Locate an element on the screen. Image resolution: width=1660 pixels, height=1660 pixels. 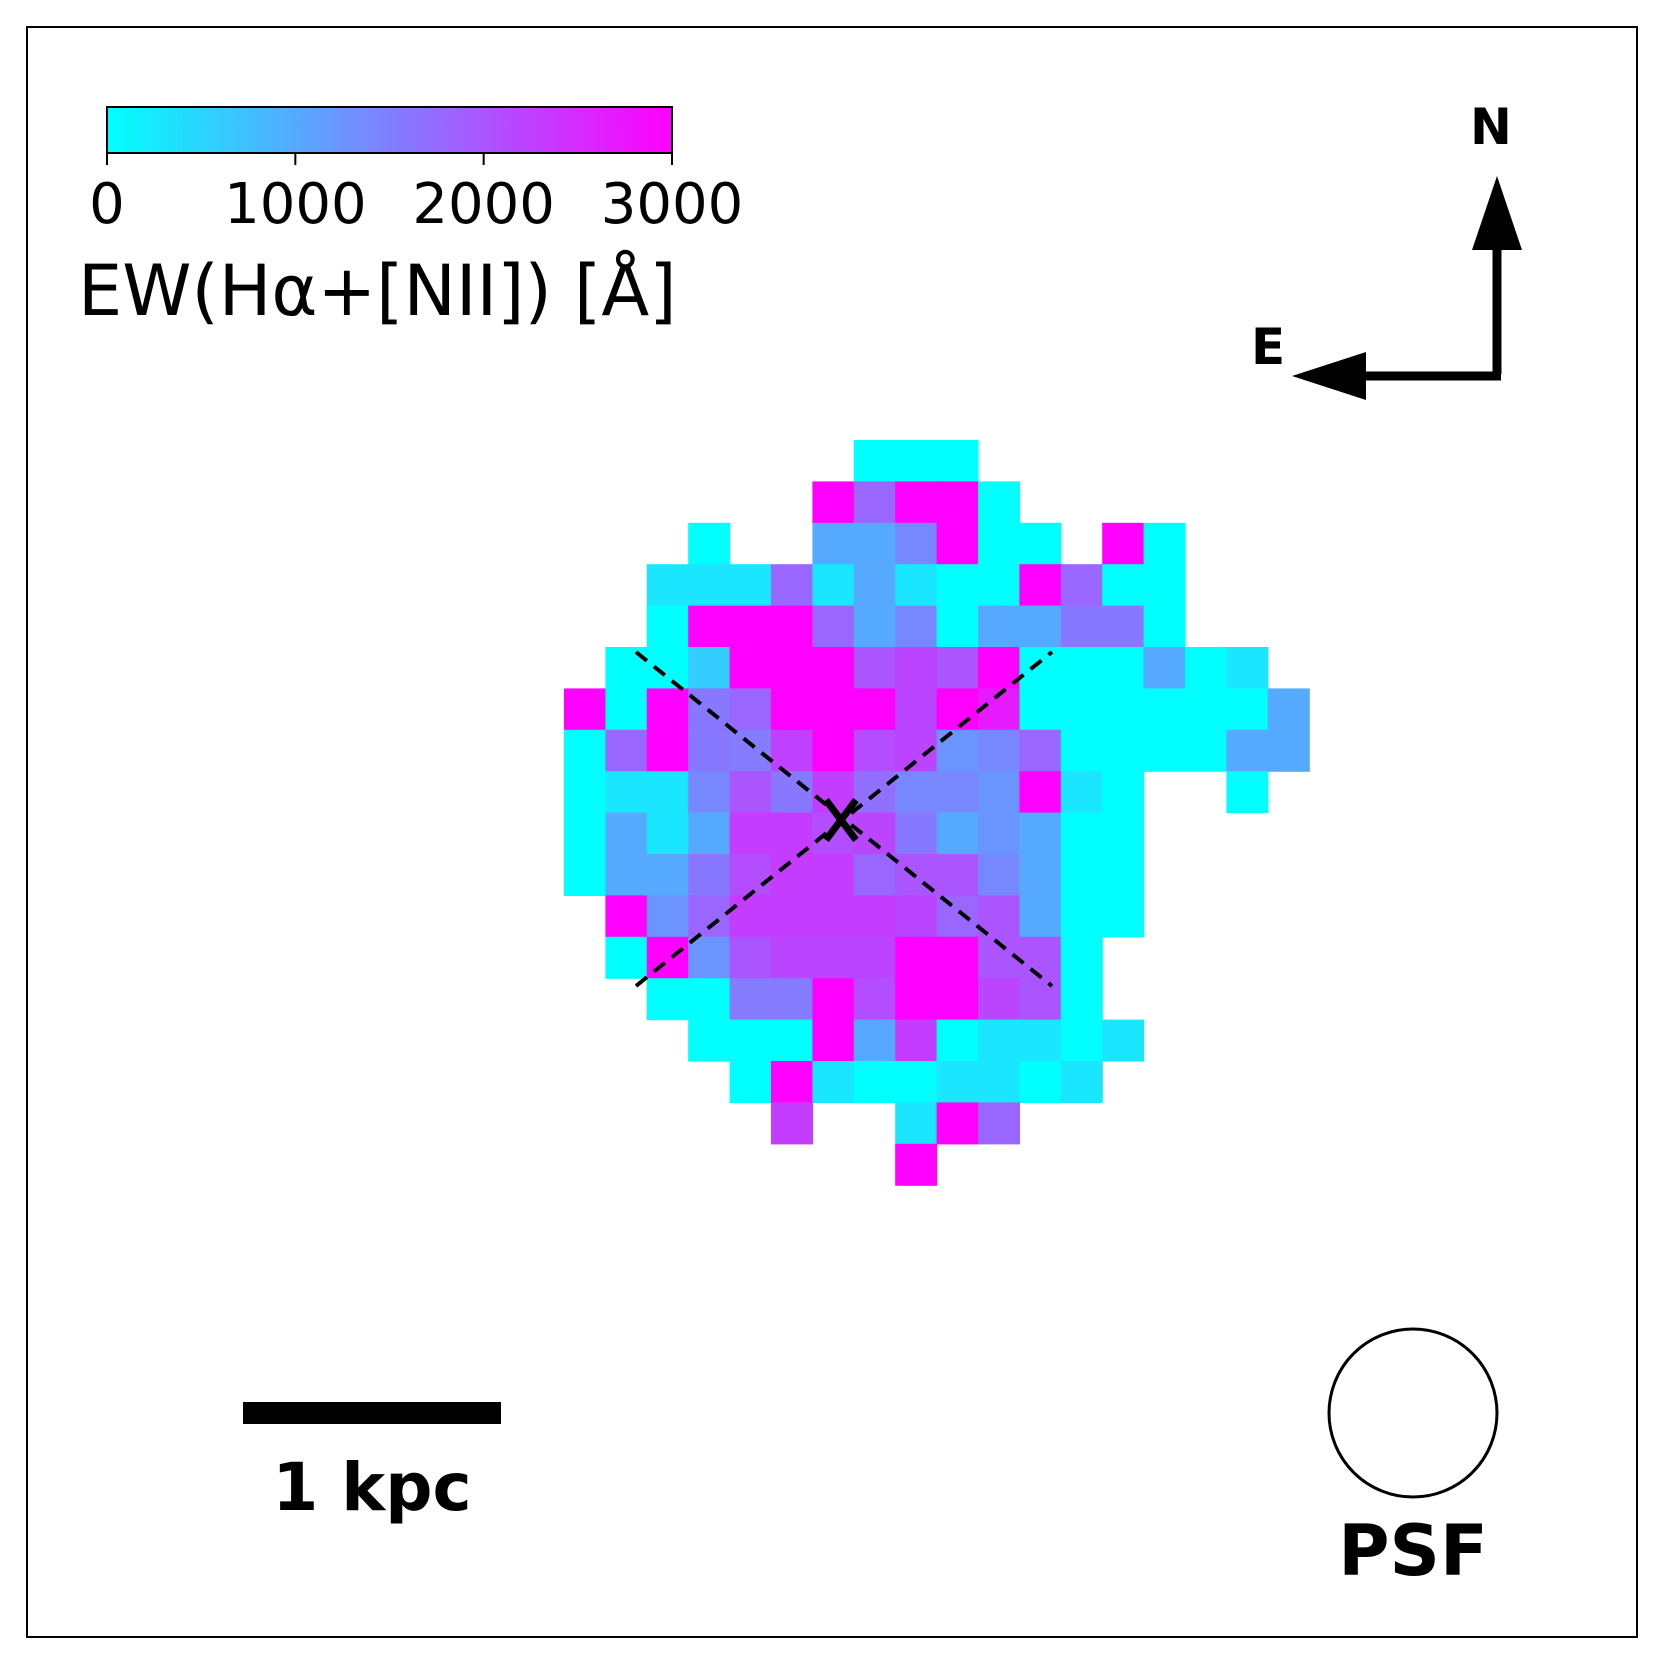
compass-north-label: N is located at coordinates (1491, 127).